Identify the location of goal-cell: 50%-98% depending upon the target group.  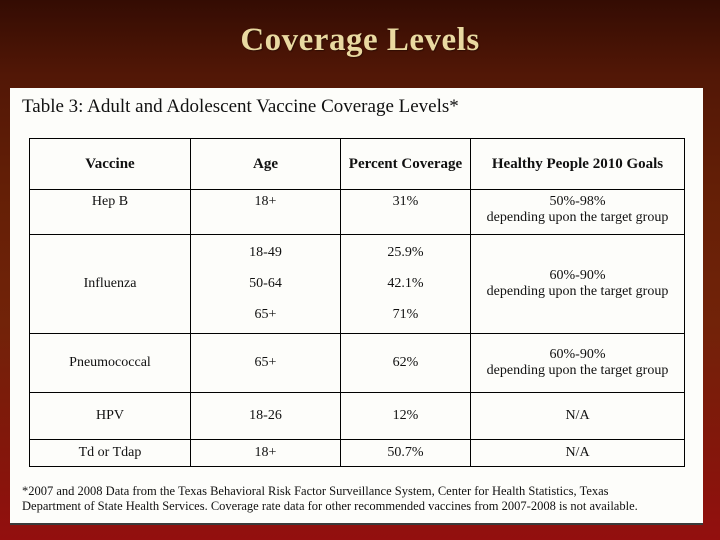
(577, 212).